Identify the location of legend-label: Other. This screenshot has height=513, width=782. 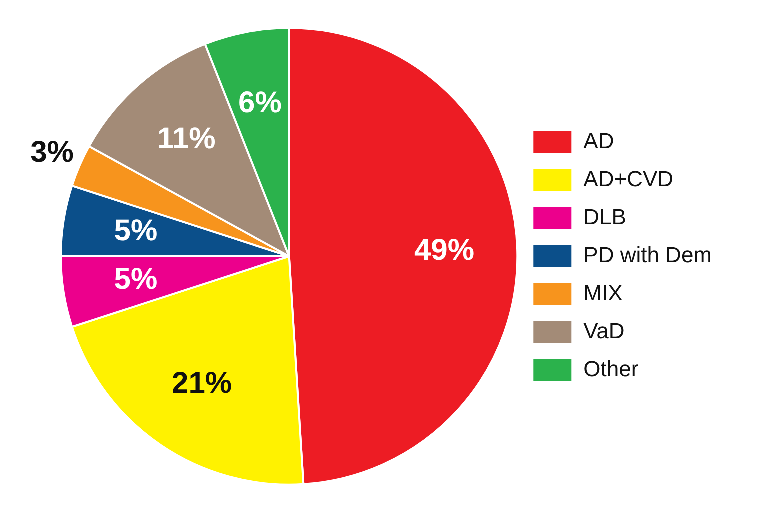
(611, 369).